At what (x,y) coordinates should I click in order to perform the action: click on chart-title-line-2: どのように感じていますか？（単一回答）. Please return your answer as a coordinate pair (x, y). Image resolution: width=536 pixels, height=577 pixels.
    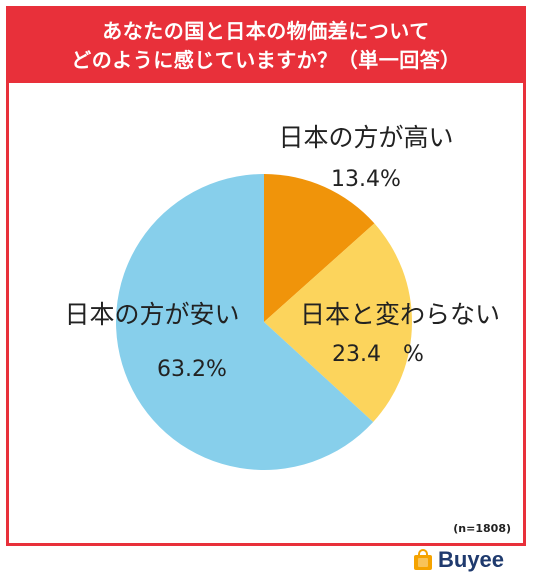
    Looking at the image, I should click on (266, 60).